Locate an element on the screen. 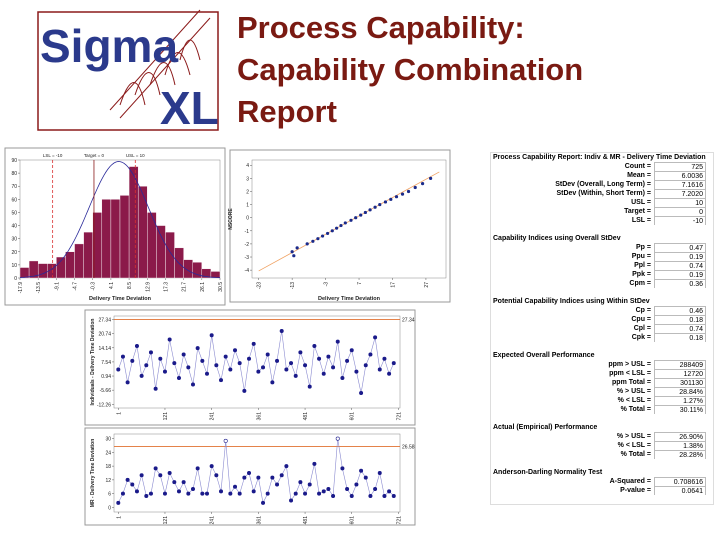 This screenshot has width=720, height=540. fit-line is located at coordinates (349, 221).